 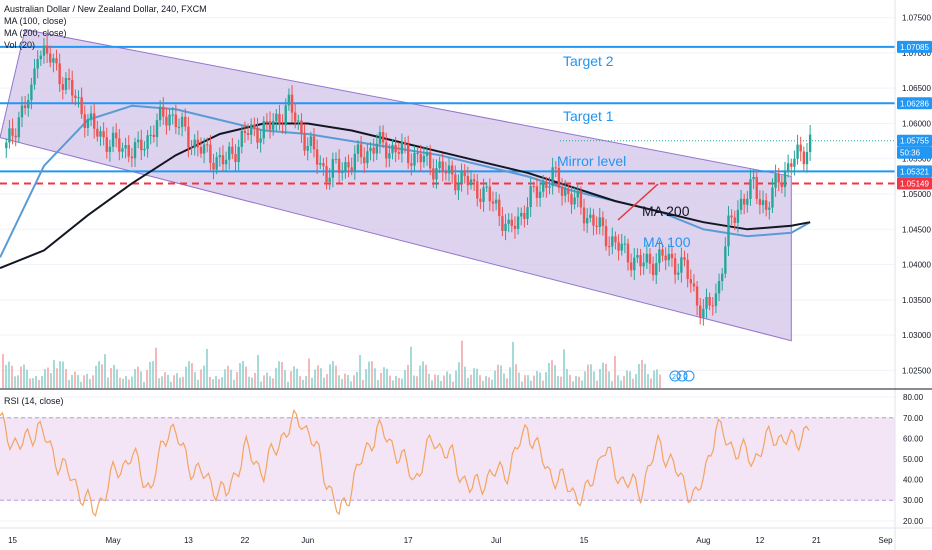 What do you see at coordinates (35, 21) in the screenshot?
I see `indicator-ma100: MA (100, close)` at bounding box center [35, 21].